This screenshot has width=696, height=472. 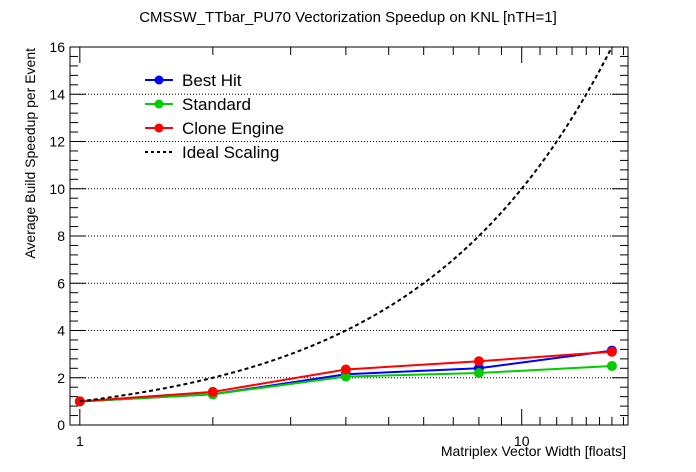 I want to click on y-tick-label: 12, so click(x=57, y=142).